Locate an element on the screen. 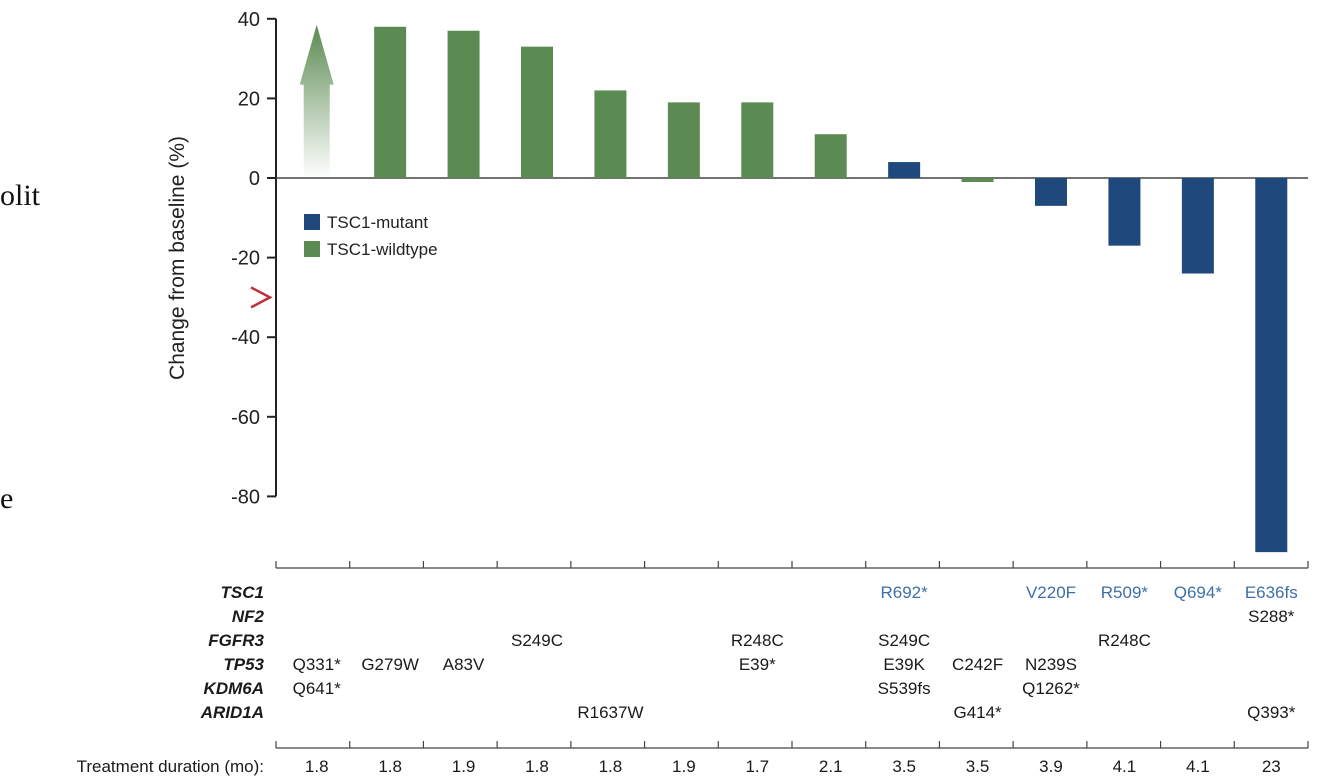  duration-label: Treatment duration (mo): is located at coordinates (170, 766).